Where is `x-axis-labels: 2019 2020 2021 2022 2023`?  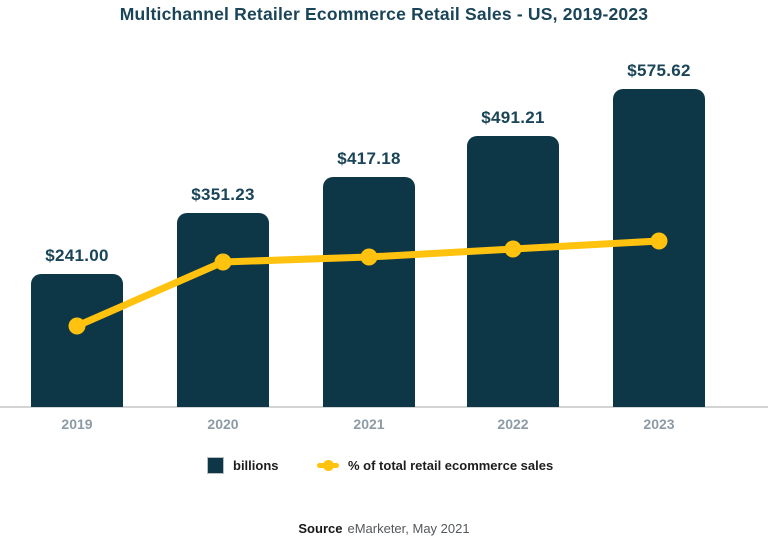
x-axis-labels: 2019 2020 2021 2022 2023 is located at coordinates (384, 426).